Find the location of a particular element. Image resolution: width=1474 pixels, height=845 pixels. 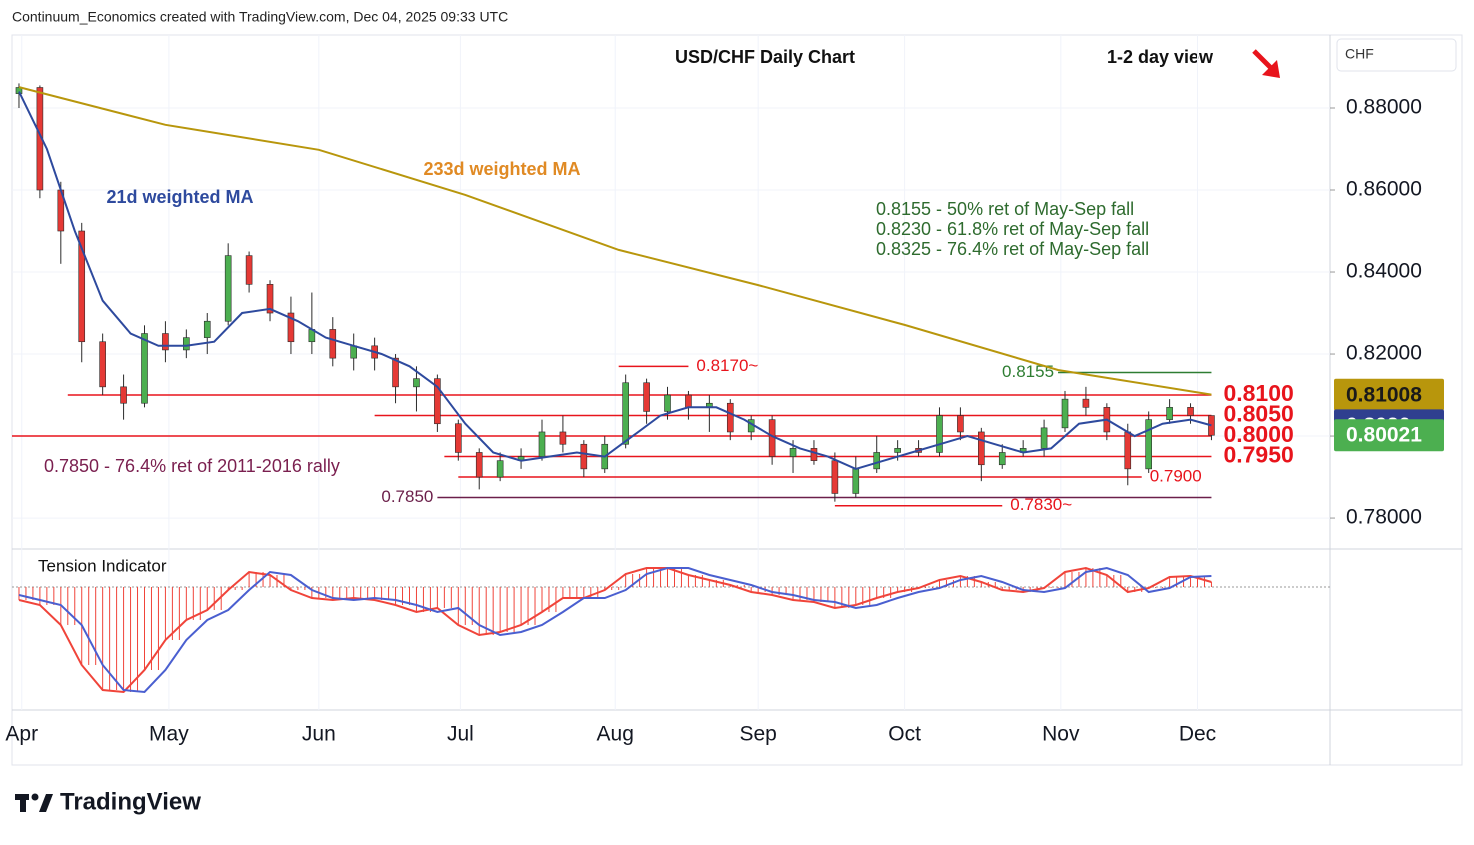

x-tick-label: Jun is located at coordinates (319, 734).